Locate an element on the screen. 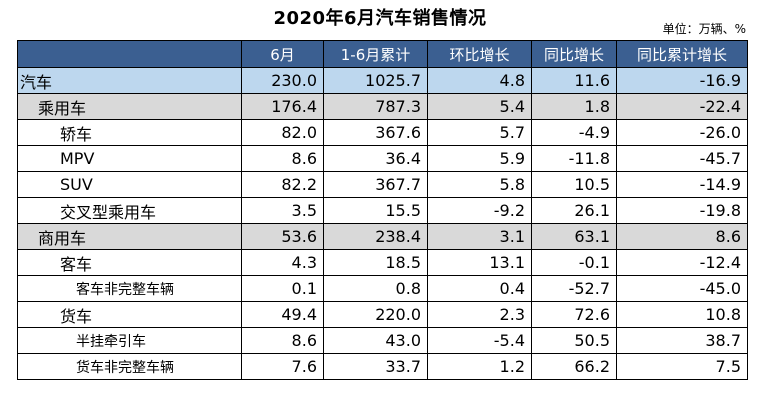  value-cell: 33.7 is located at coordinates (375, 366).